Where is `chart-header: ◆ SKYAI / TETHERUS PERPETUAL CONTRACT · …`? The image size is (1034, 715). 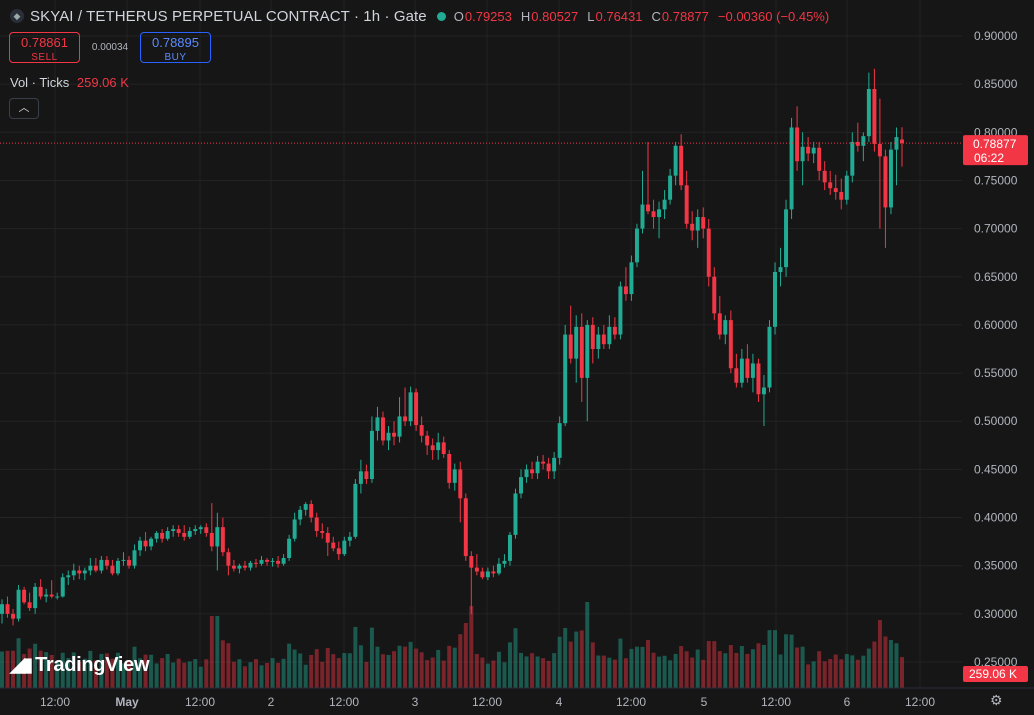
chart-header: ◆ SKYAI / TETHERUS PERPETUAL CONTRACT · … is located at coordinates (419, 16).